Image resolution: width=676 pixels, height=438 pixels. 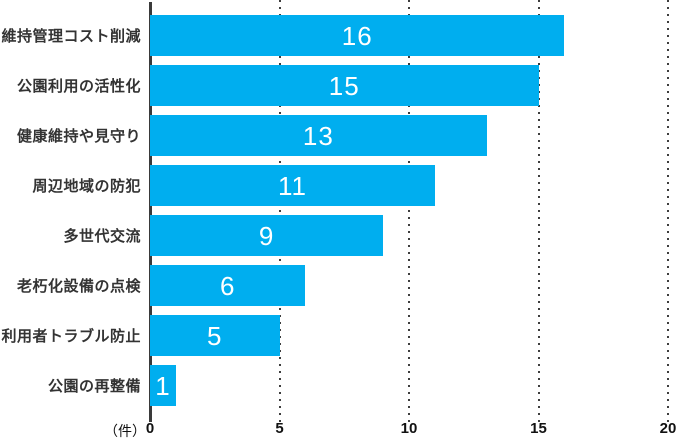 I want to click on bar-row: 健康維持や見守り 13, so click(x=334, y=140).